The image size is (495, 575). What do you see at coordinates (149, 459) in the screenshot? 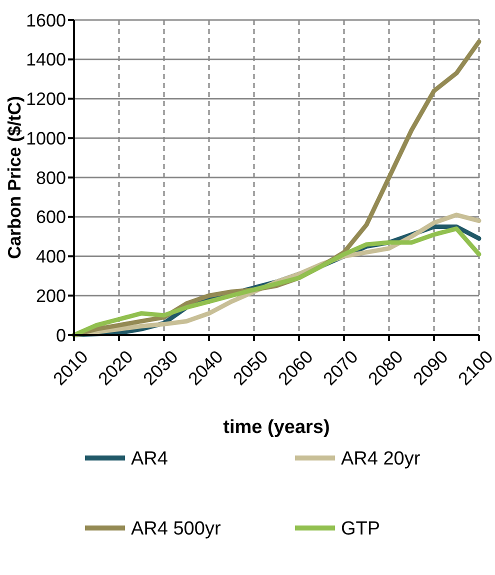
I see `legend-label: AR4` at bounding box center [149, 459].